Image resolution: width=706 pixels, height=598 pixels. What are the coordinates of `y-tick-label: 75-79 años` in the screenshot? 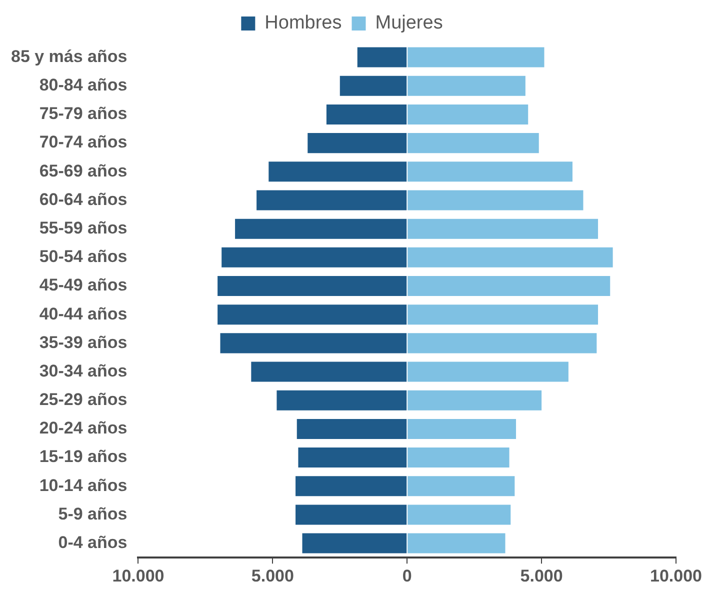 It's located at (83, 114).